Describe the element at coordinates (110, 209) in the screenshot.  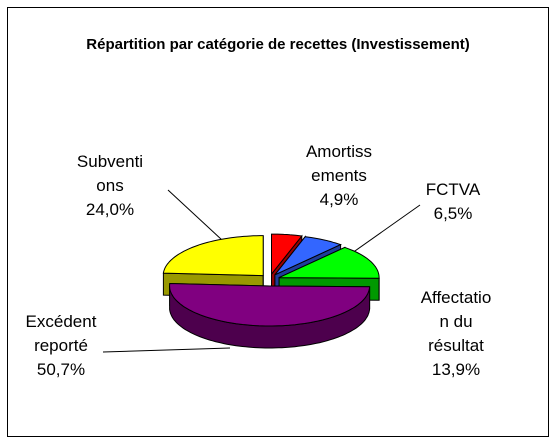
I see `value-label: 24,0%` at that location.